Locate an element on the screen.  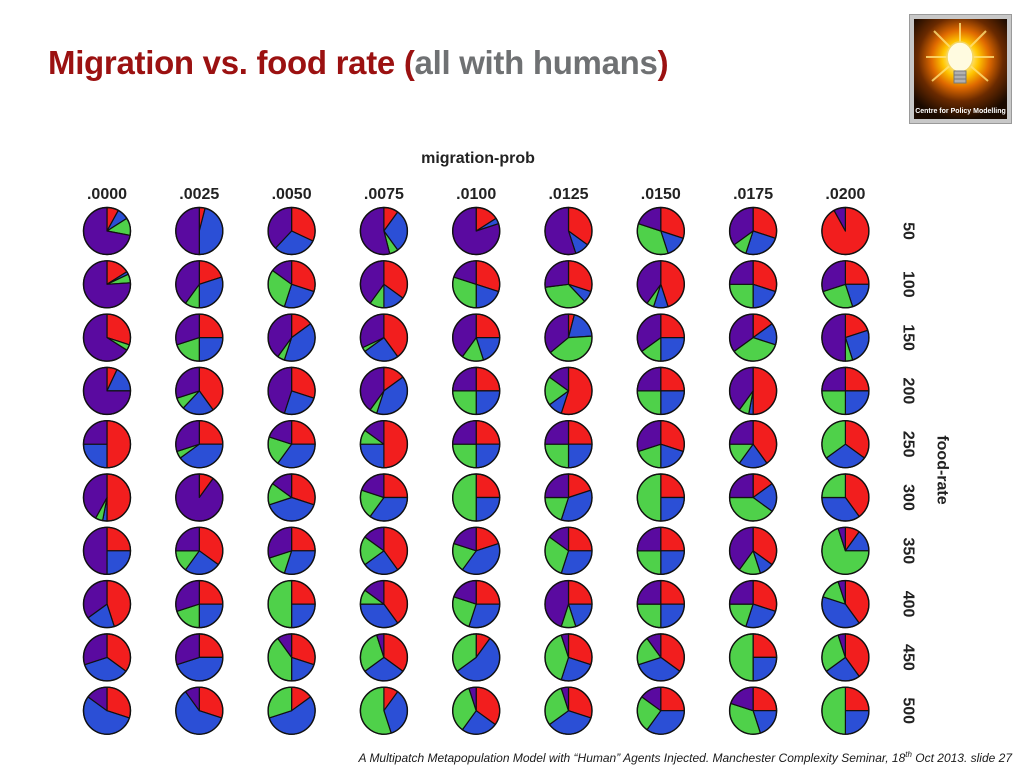
row-label: 100 is located at coordinates (908, 284).